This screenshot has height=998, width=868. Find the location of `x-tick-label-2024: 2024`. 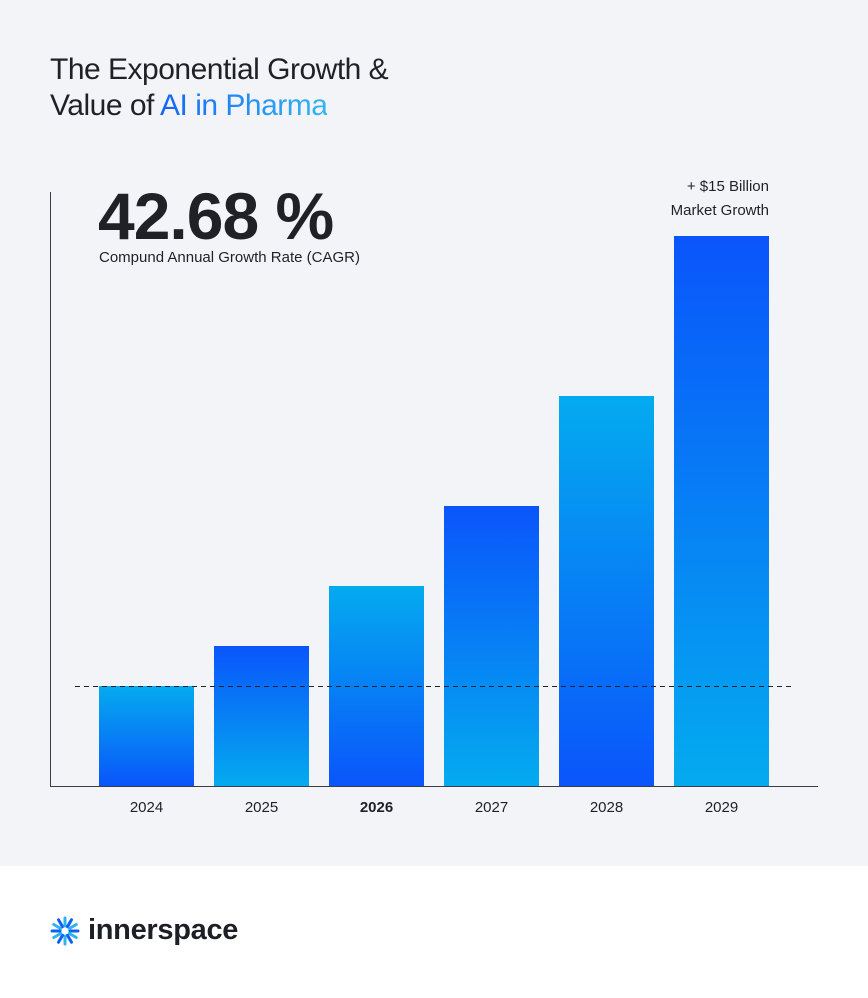

x-tick-label-2024: 2024 is located at coordinates (146, 807).